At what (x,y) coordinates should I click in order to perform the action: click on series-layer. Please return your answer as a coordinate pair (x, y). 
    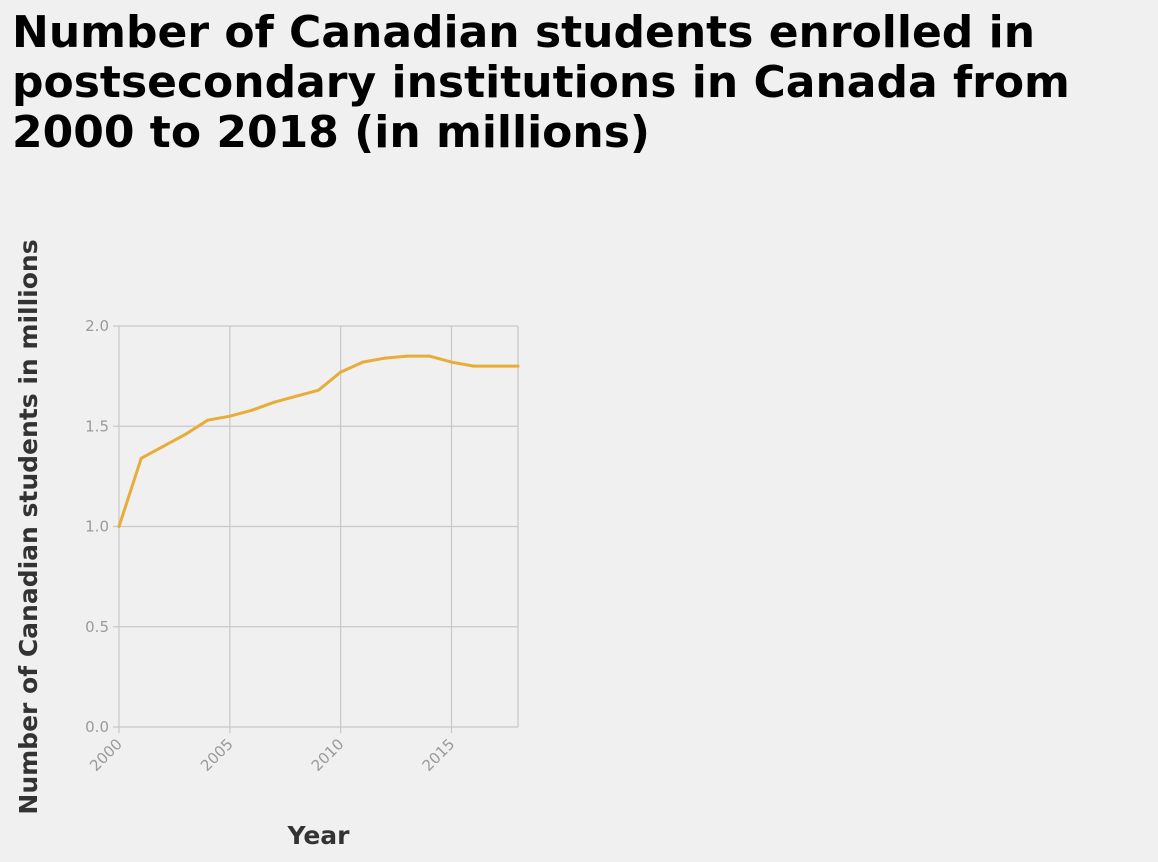
    Looking at the image, I should click on (318, 441).